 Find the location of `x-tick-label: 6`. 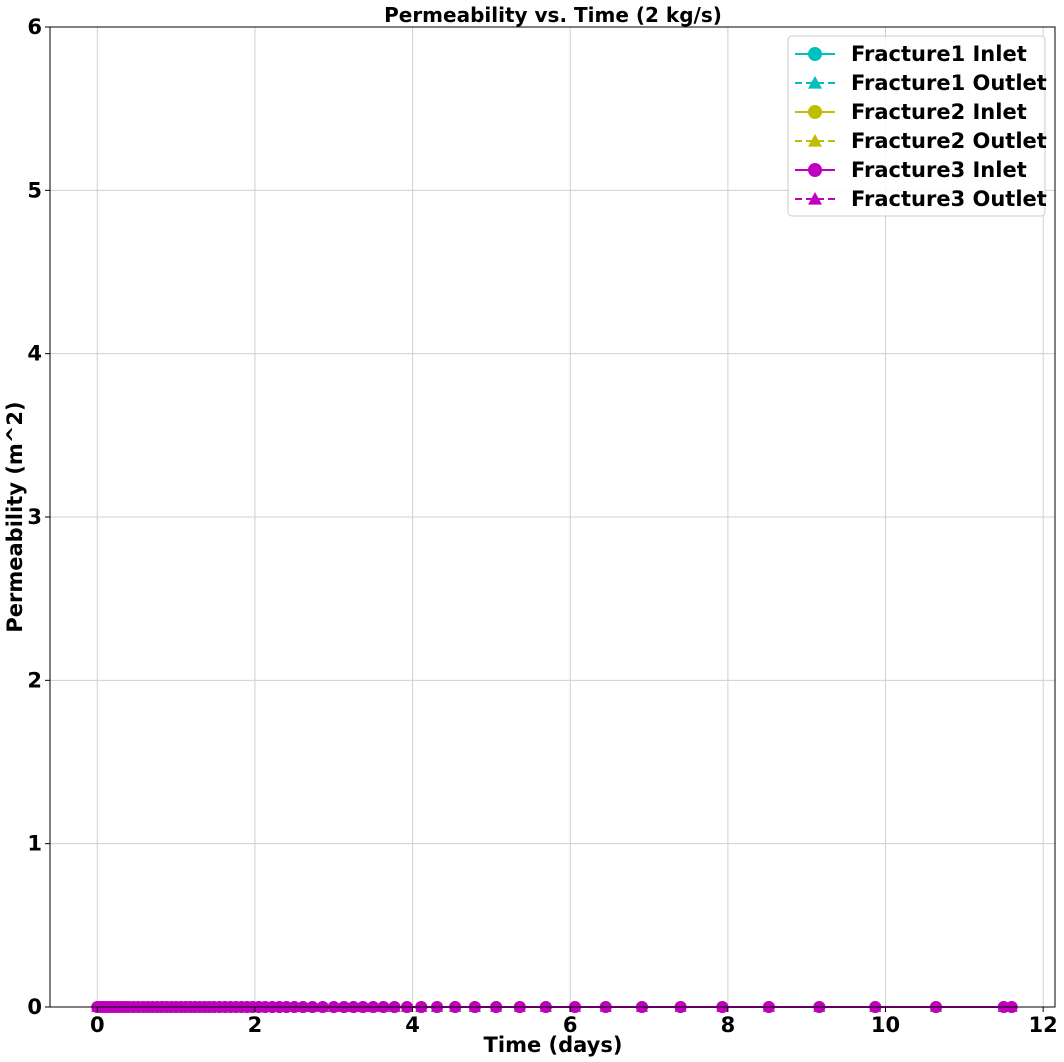

x-tick-label: 6 is located at coordinates (570, 1025).